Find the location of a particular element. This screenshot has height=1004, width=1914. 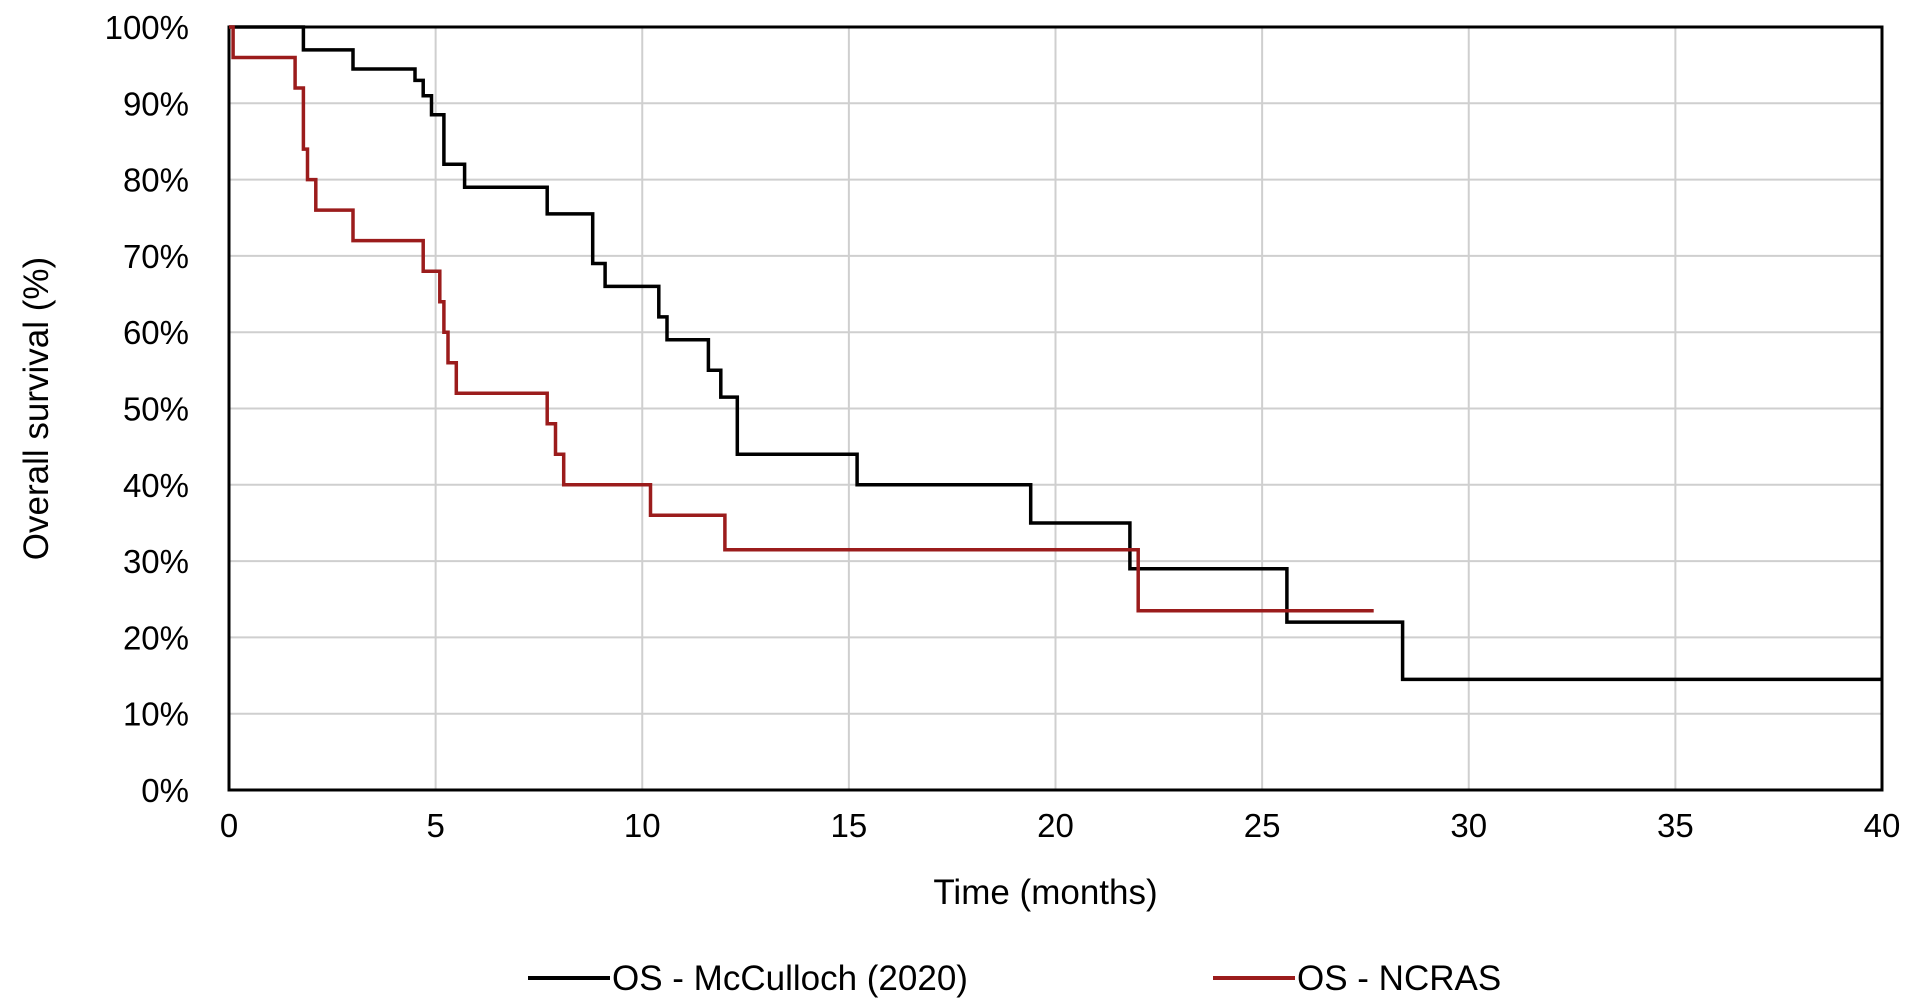

x-tick-label: 5 is located at coordinates (435, 825).